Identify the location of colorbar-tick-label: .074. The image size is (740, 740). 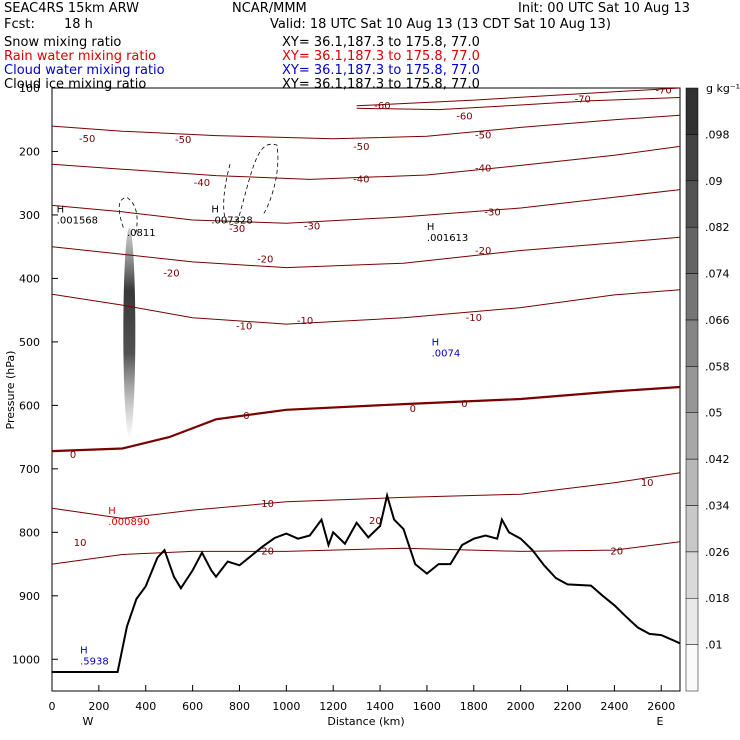
(717, 274).